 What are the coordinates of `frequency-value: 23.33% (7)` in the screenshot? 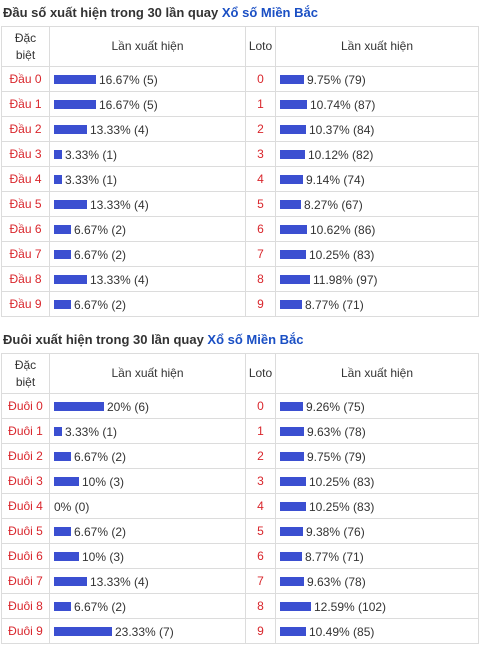 It's located at (144, 631).